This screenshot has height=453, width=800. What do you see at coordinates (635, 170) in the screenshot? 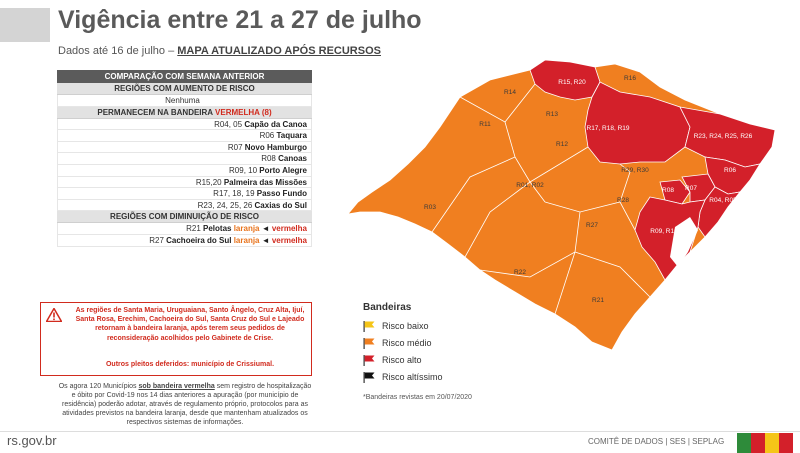
I see `region-label: R29, R30` at bounding box center [635, 170].